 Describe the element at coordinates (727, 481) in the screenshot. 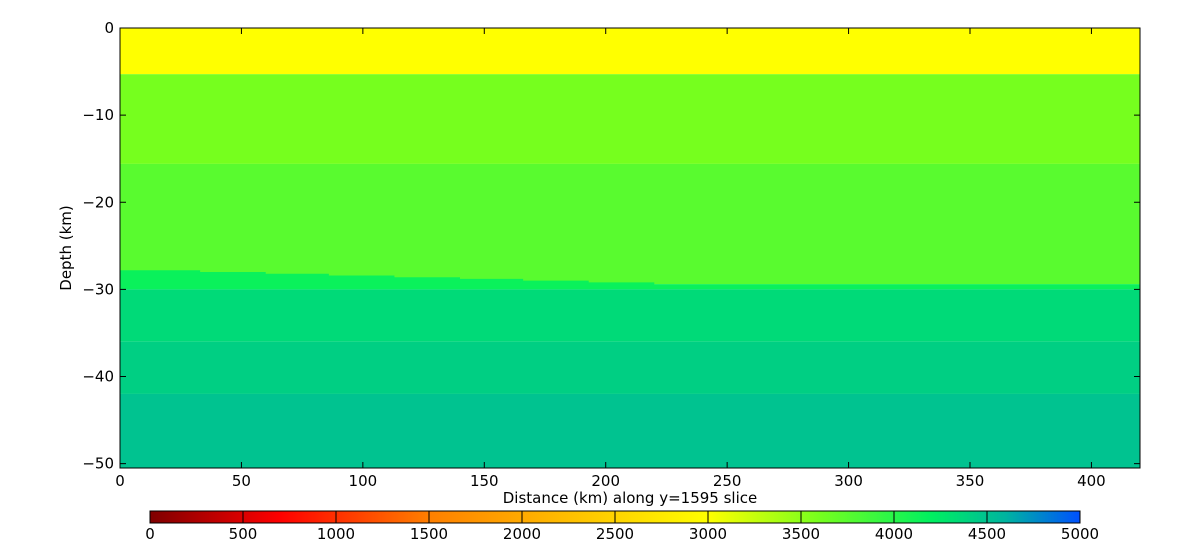

I see `x-tick-label: 250` at that location.